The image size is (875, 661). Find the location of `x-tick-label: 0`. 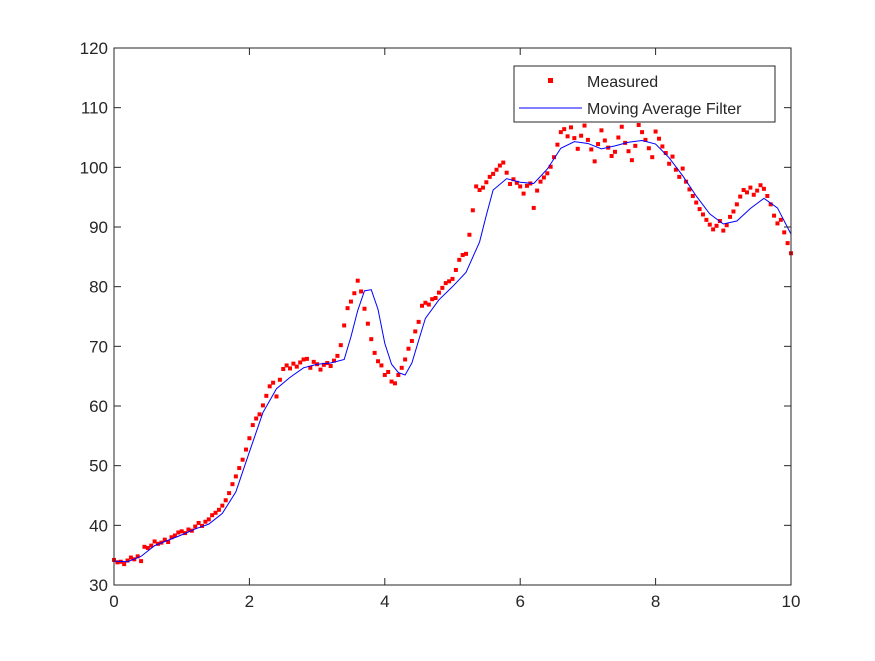

x-tick-label: 0 is located at coordinates (113, 601).